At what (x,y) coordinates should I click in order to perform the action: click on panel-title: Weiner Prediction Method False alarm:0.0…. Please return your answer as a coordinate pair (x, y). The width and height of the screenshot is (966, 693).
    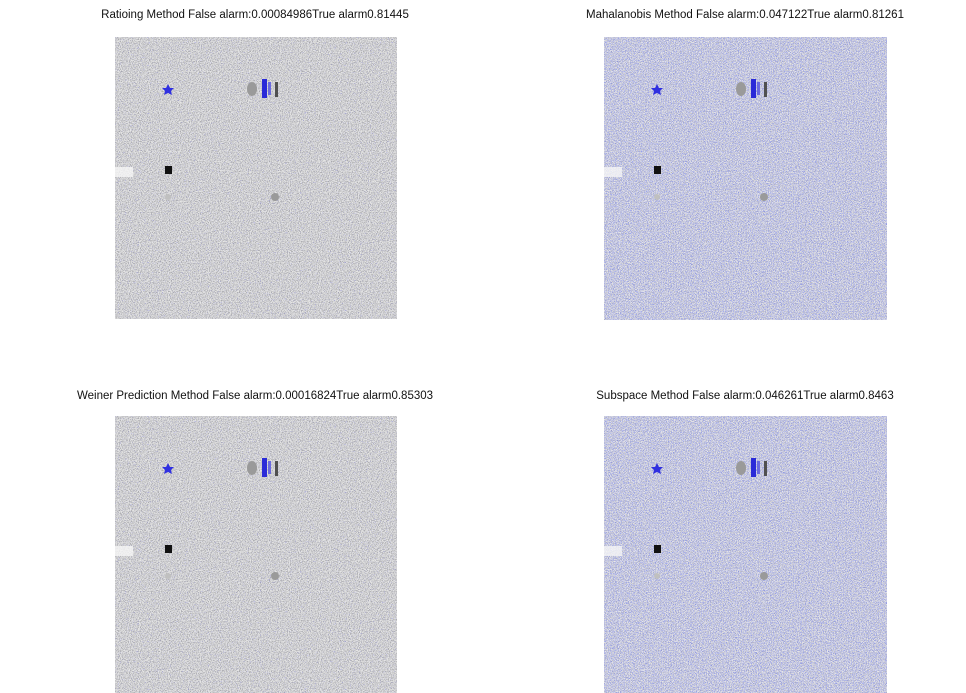
    Looking at the image, I should click on (255, 396).